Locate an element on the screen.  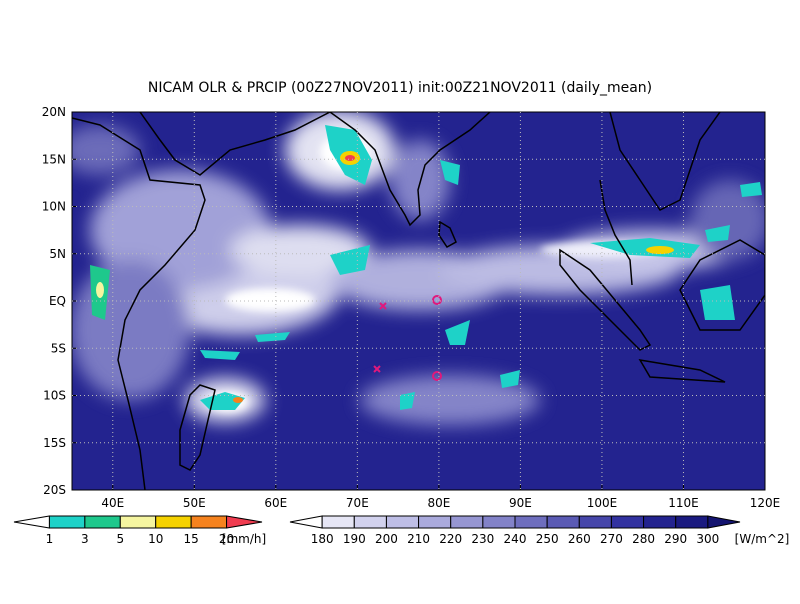
colorbar-label: 1 is located at coordinates (50, 539).